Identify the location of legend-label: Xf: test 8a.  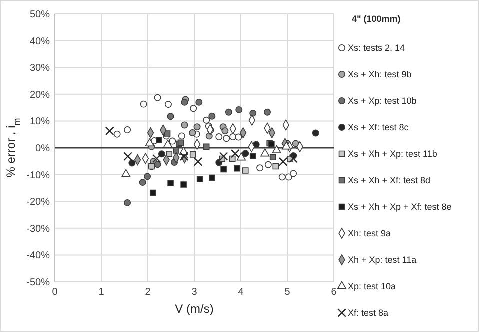
(368, 313).